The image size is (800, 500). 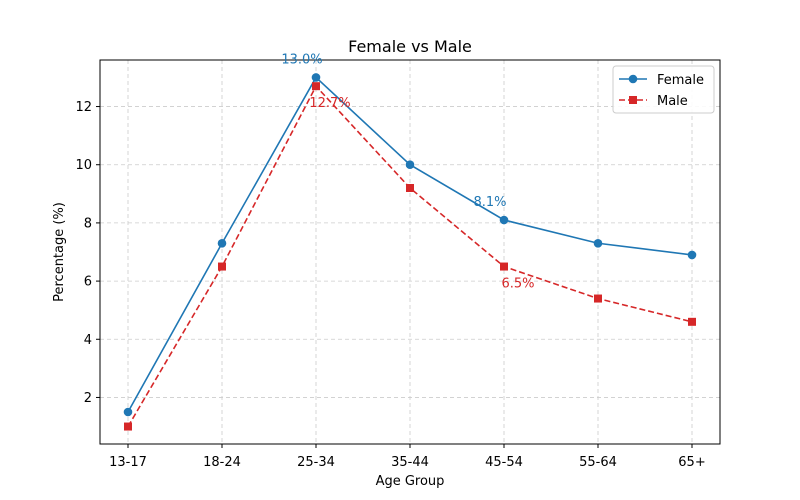 I want to click on x-tick-label: 13-17, so click(x=128, y=462).